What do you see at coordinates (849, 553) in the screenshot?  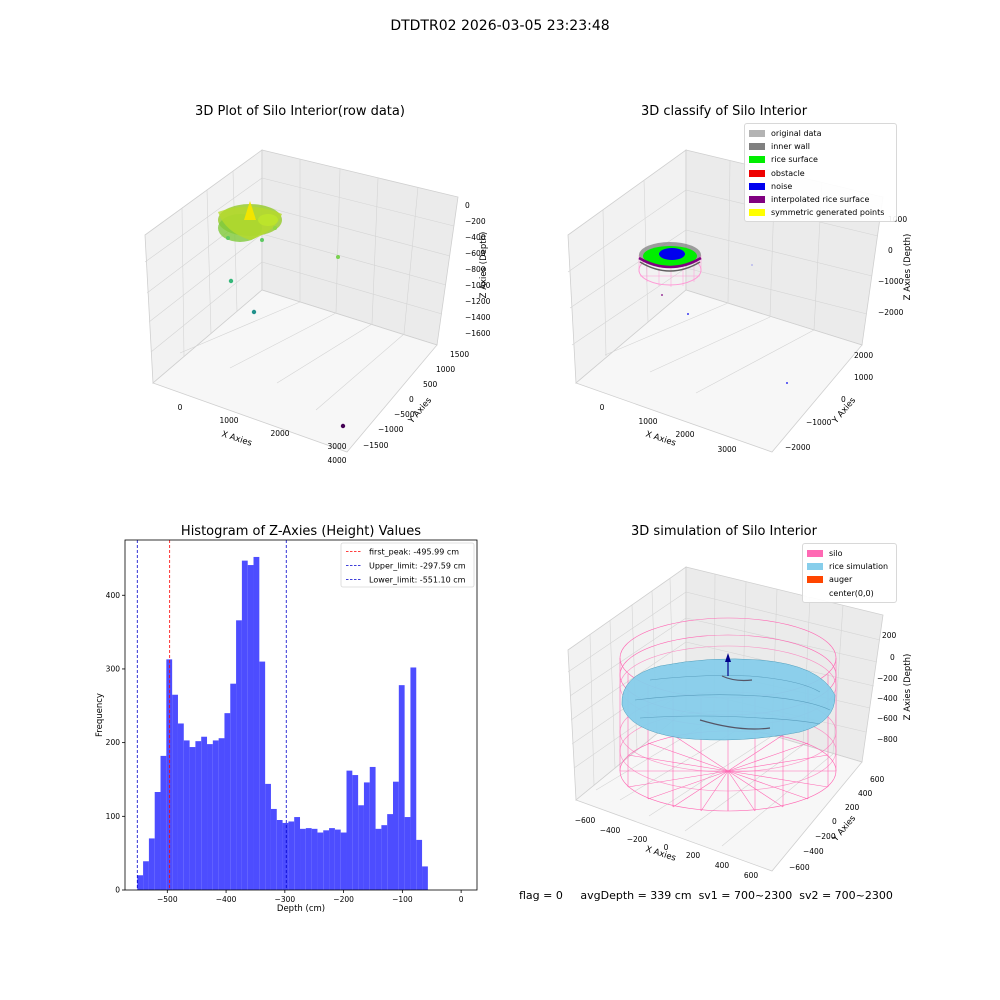 I see `simulation-legend-item: silo` at bounding box center [849, 553].